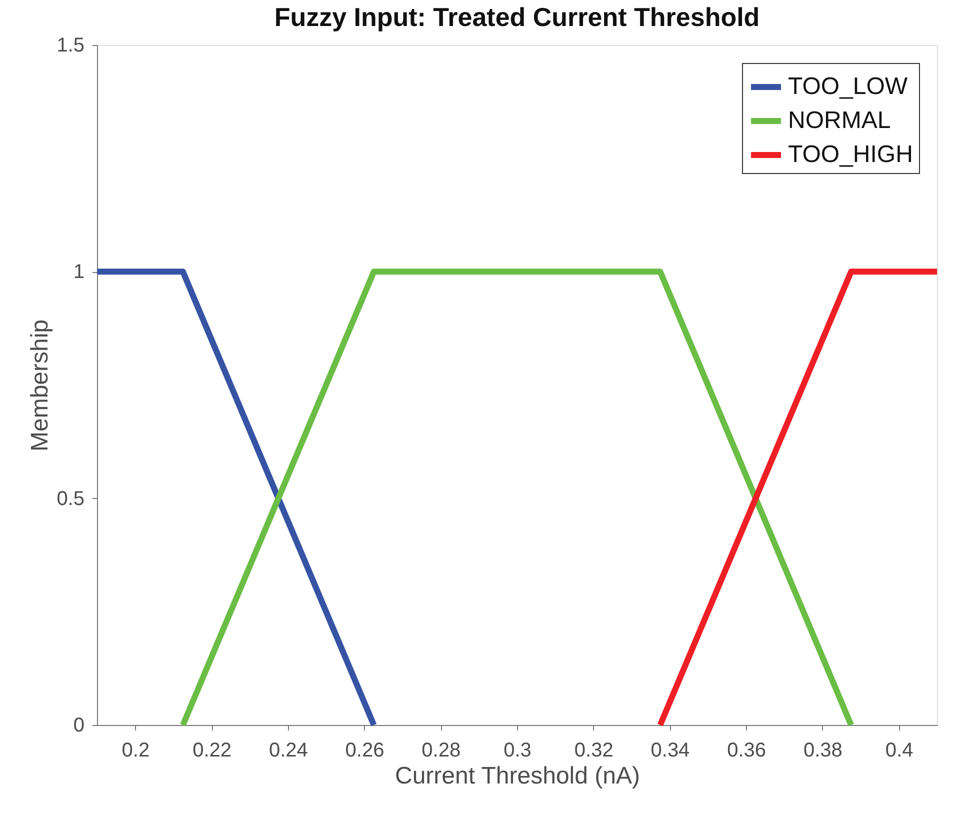 The image size is (964, 827). What do you see at coordinates (441, 751) in the screenshot?
I see `x-tick-label: 0.28` at bounding box center [441, 751].